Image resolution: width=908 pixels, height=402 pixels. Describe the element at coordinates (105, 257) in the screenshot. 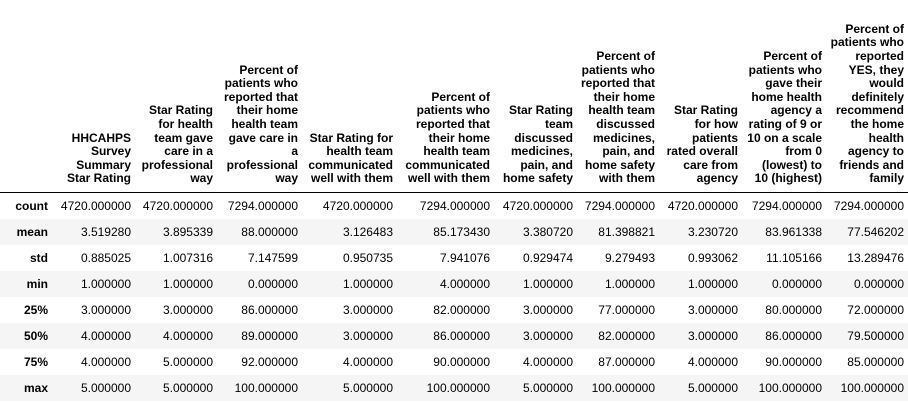

I see `table-cell: 0.885025` at that location.